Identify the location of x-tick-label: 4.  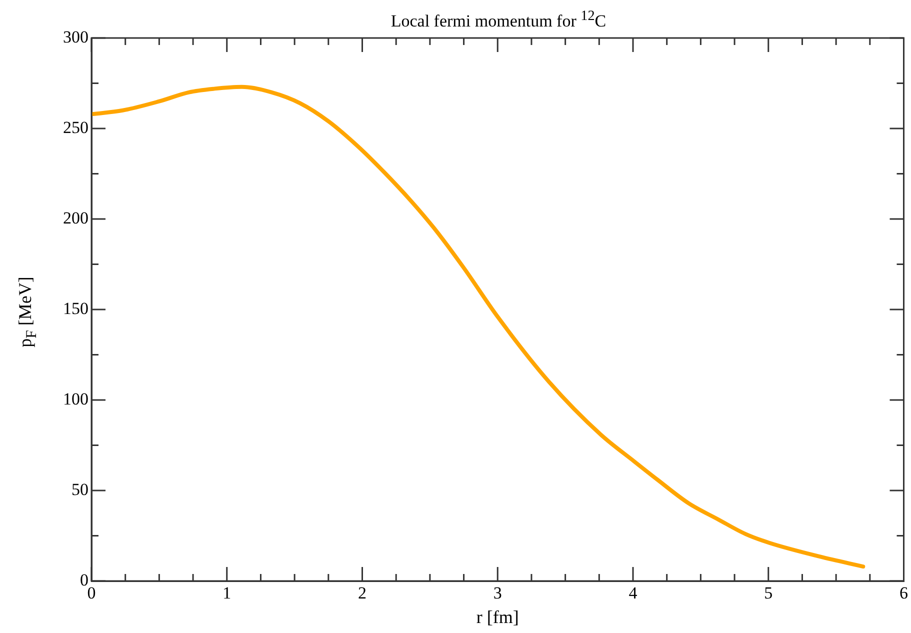
(633, 593).